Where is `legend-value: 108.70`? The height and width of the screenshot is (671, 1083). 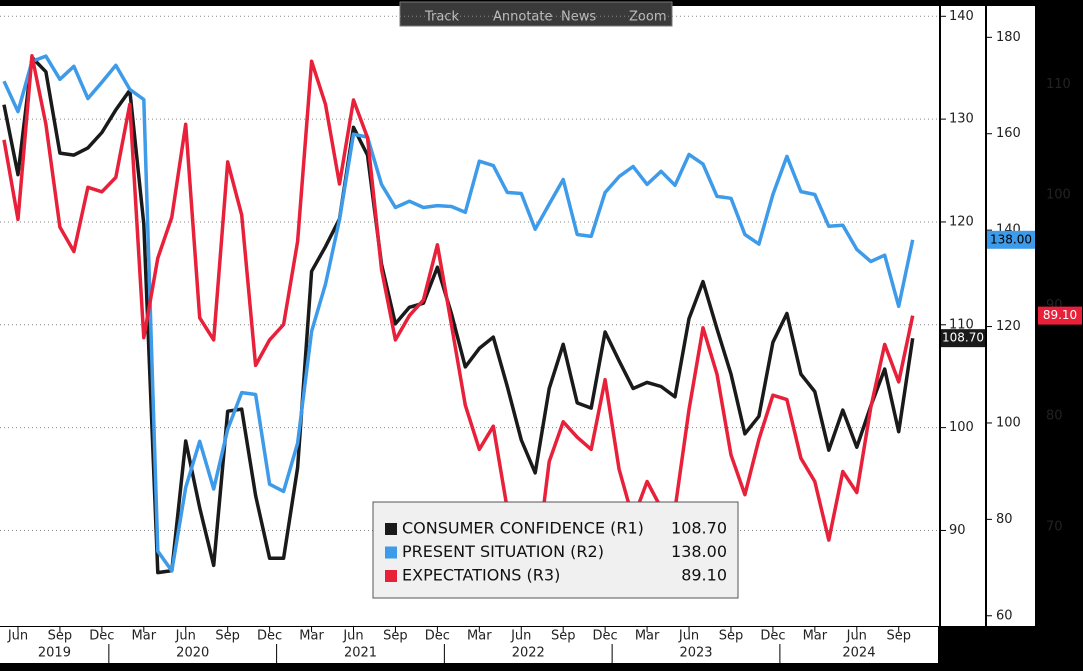 legend-value: 108.70 is located at coordinates (699, 528).